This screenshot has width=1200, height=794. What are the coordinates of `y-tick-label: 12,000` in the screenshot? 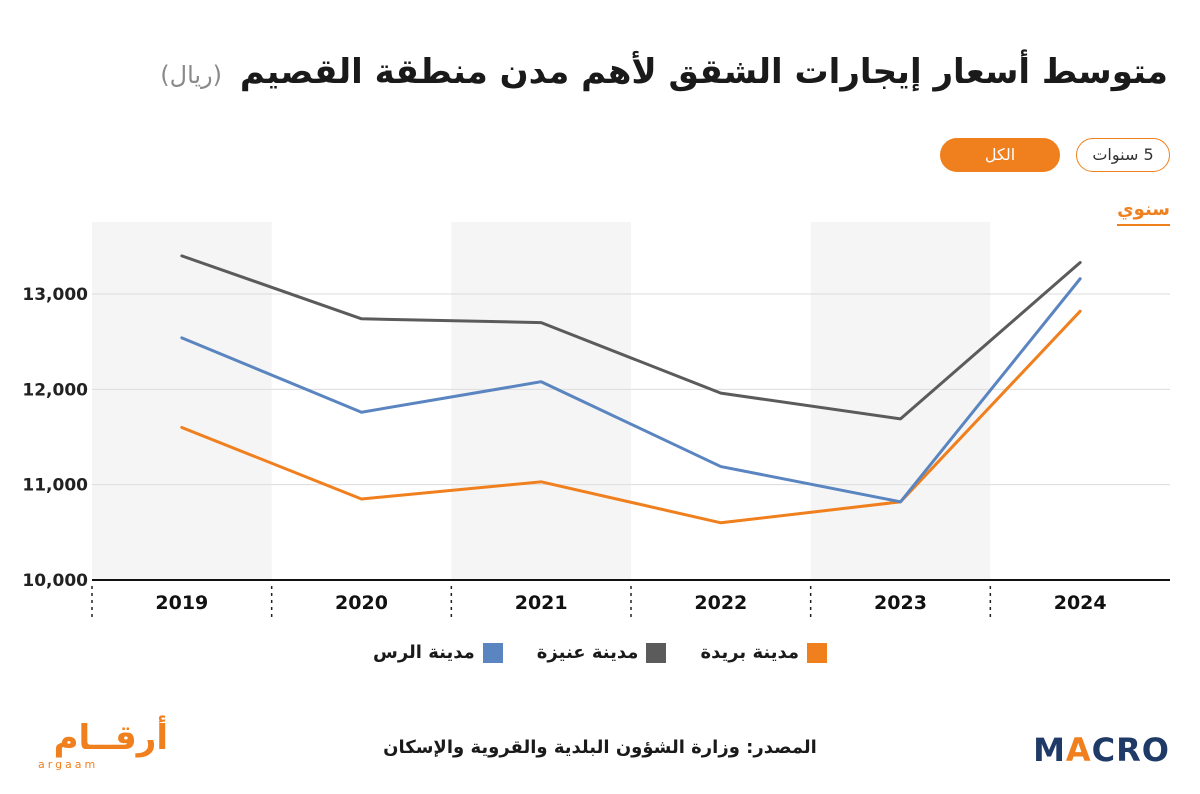 It's located at (55, 390).